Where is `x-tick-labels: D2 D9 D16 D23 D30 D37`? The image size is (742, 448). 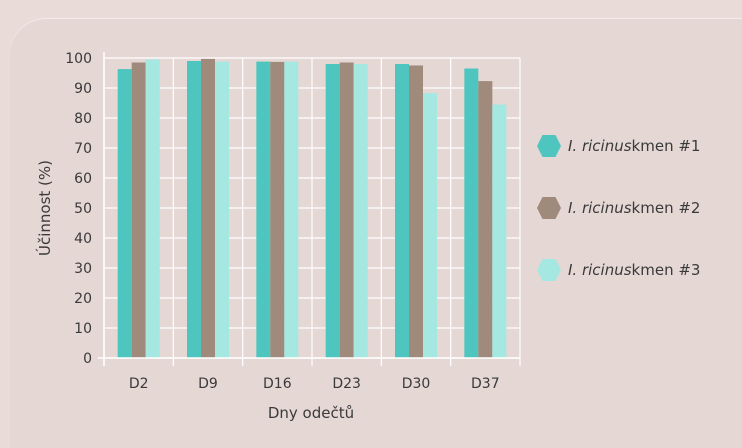
x-tick-labels: D2 D9 D16 D23 D30 D37 is located at coordinates (314, 384).